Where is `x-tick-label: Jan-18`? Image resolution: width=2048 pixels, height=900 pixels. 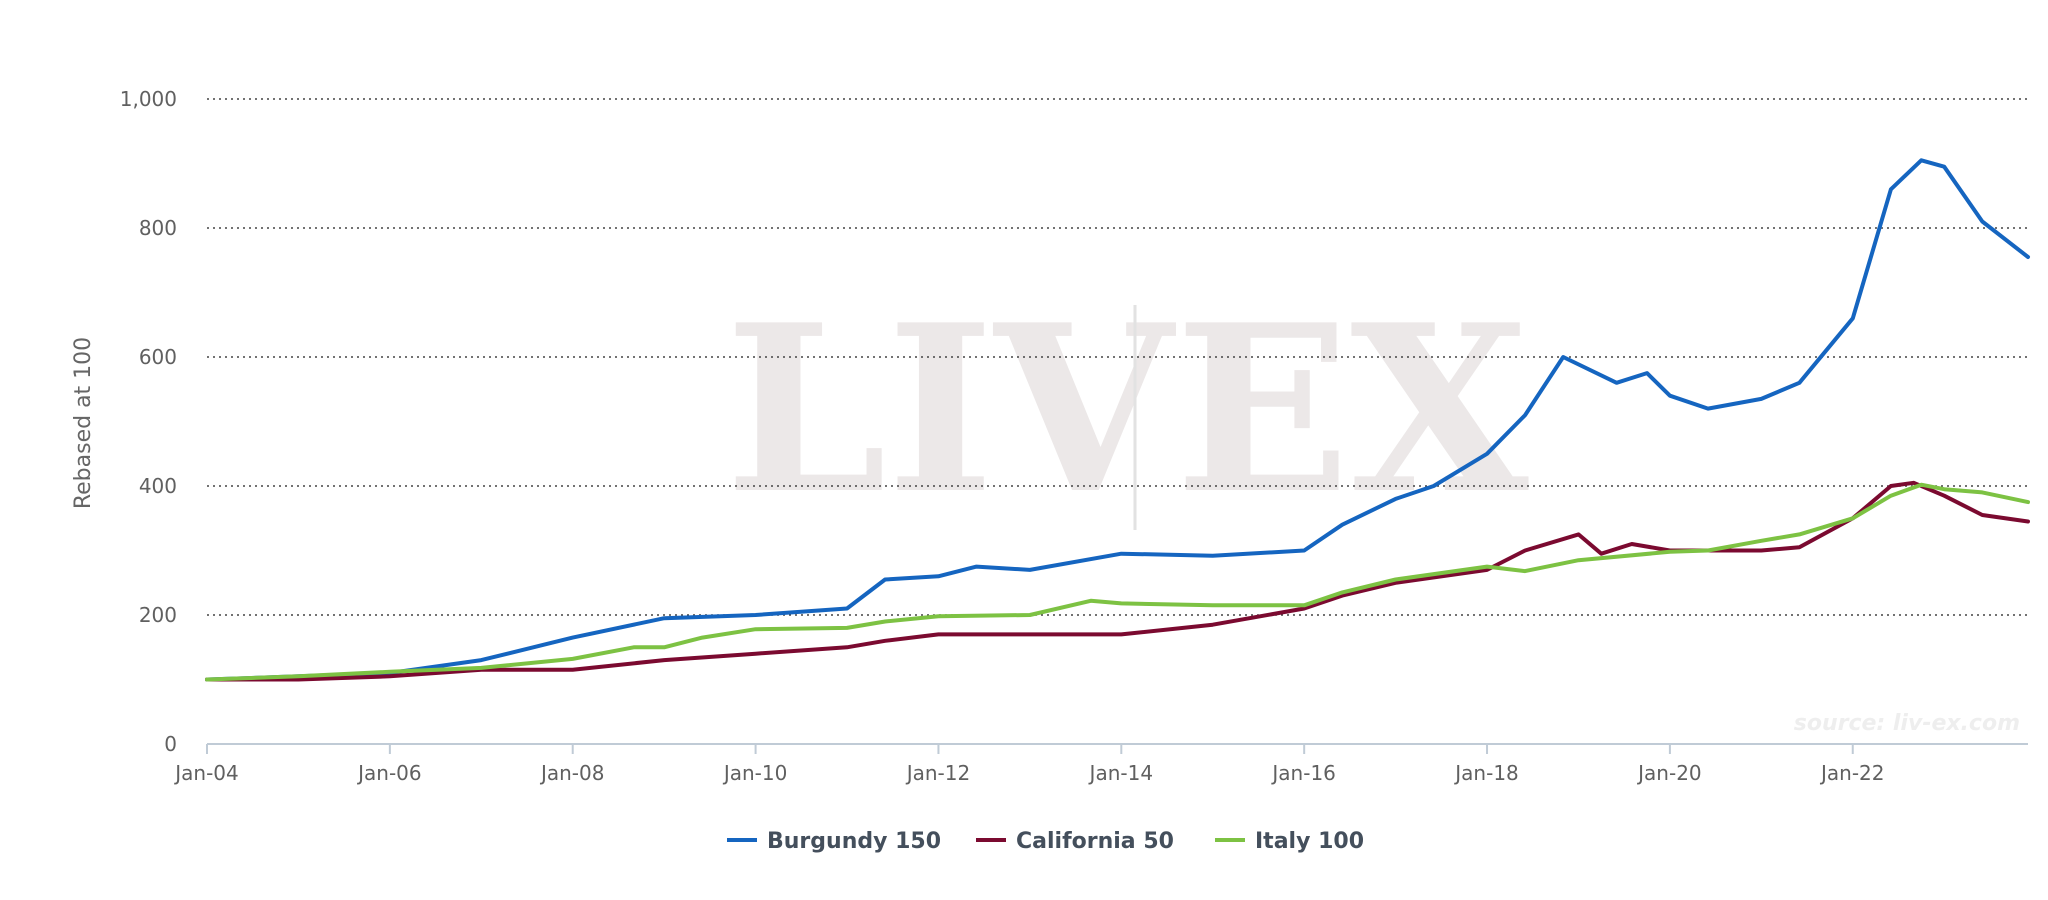 x-tick-label: Jan-18 is located at coordinates (1486, 773).